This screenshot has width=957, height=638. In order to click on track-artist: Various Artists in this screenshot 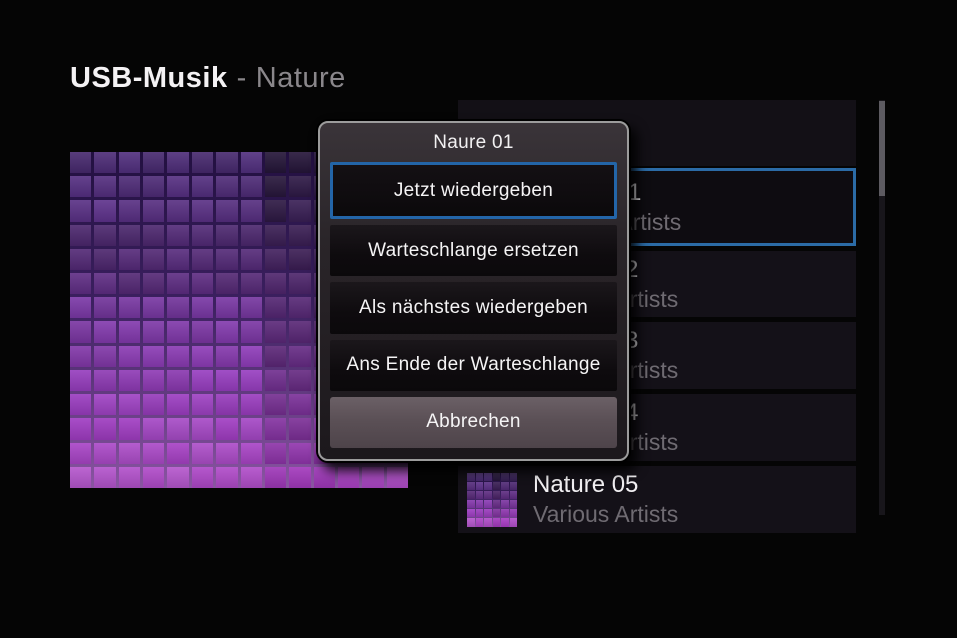, I will do `click(606, 514)`.